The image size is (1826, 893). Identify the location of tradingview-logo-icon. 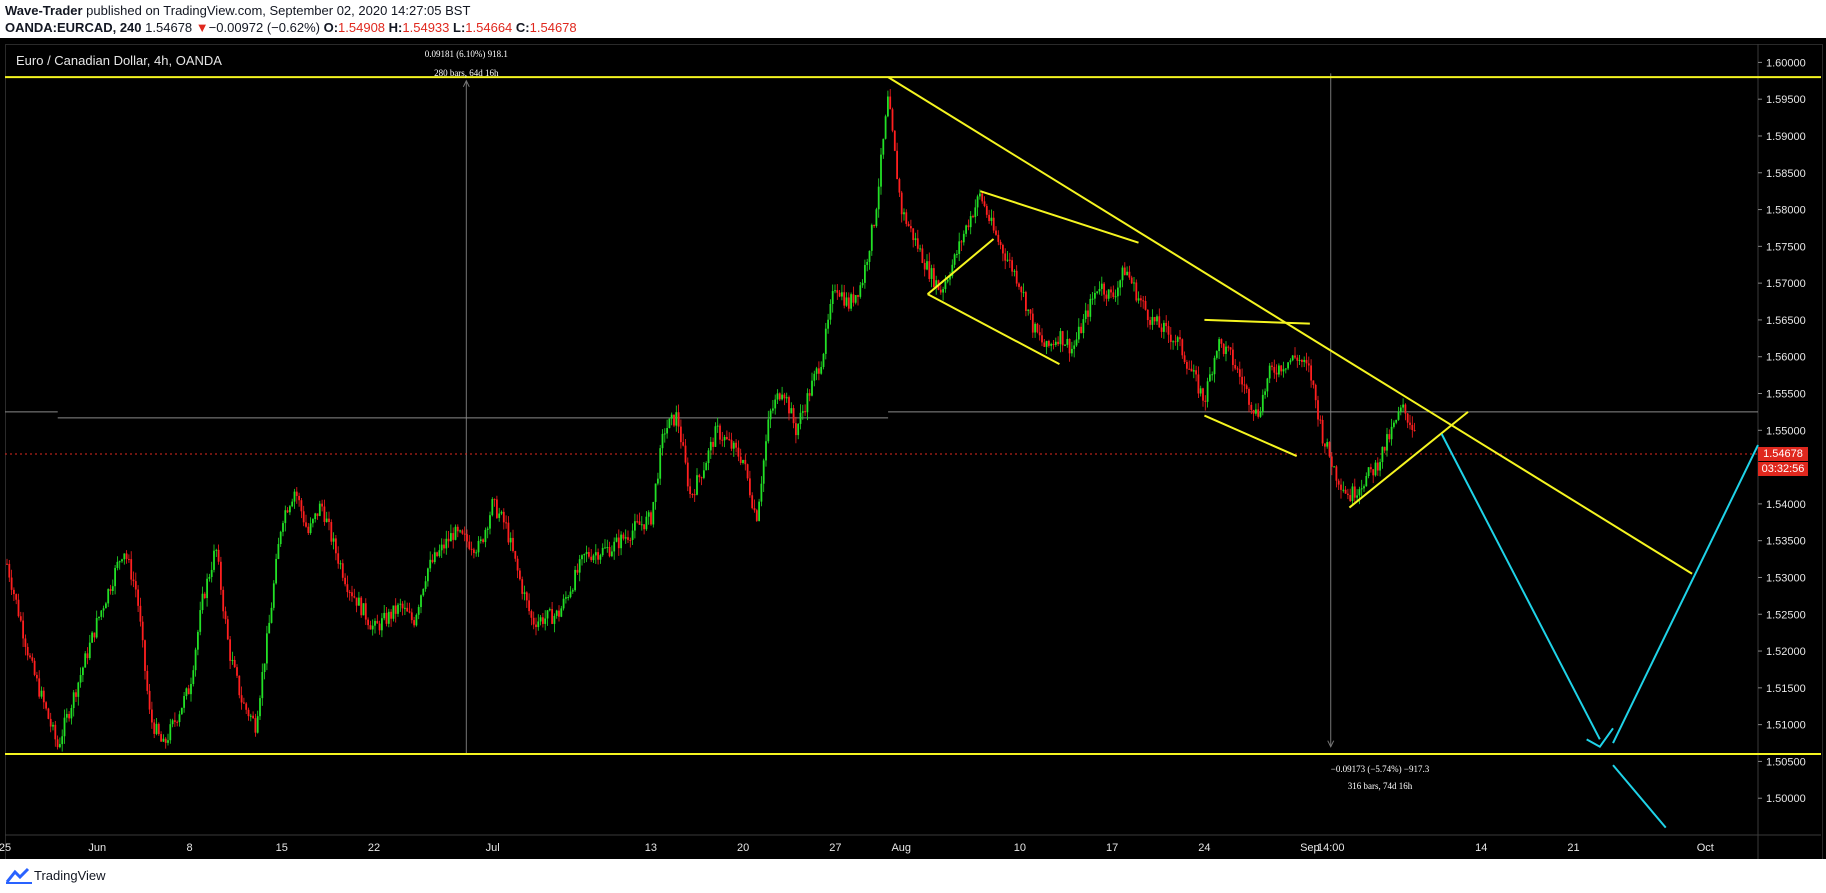
(19, 876).